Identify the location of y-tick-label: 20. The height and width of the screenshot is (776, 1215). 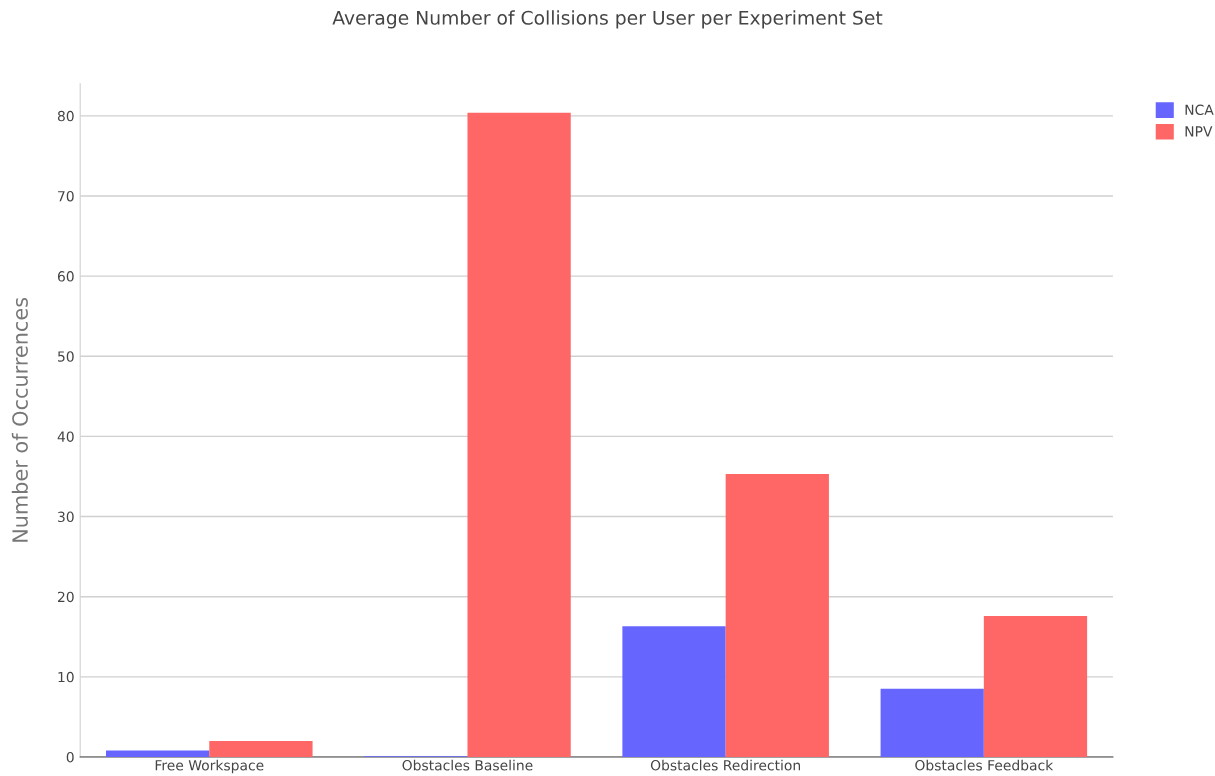
(65, 597).